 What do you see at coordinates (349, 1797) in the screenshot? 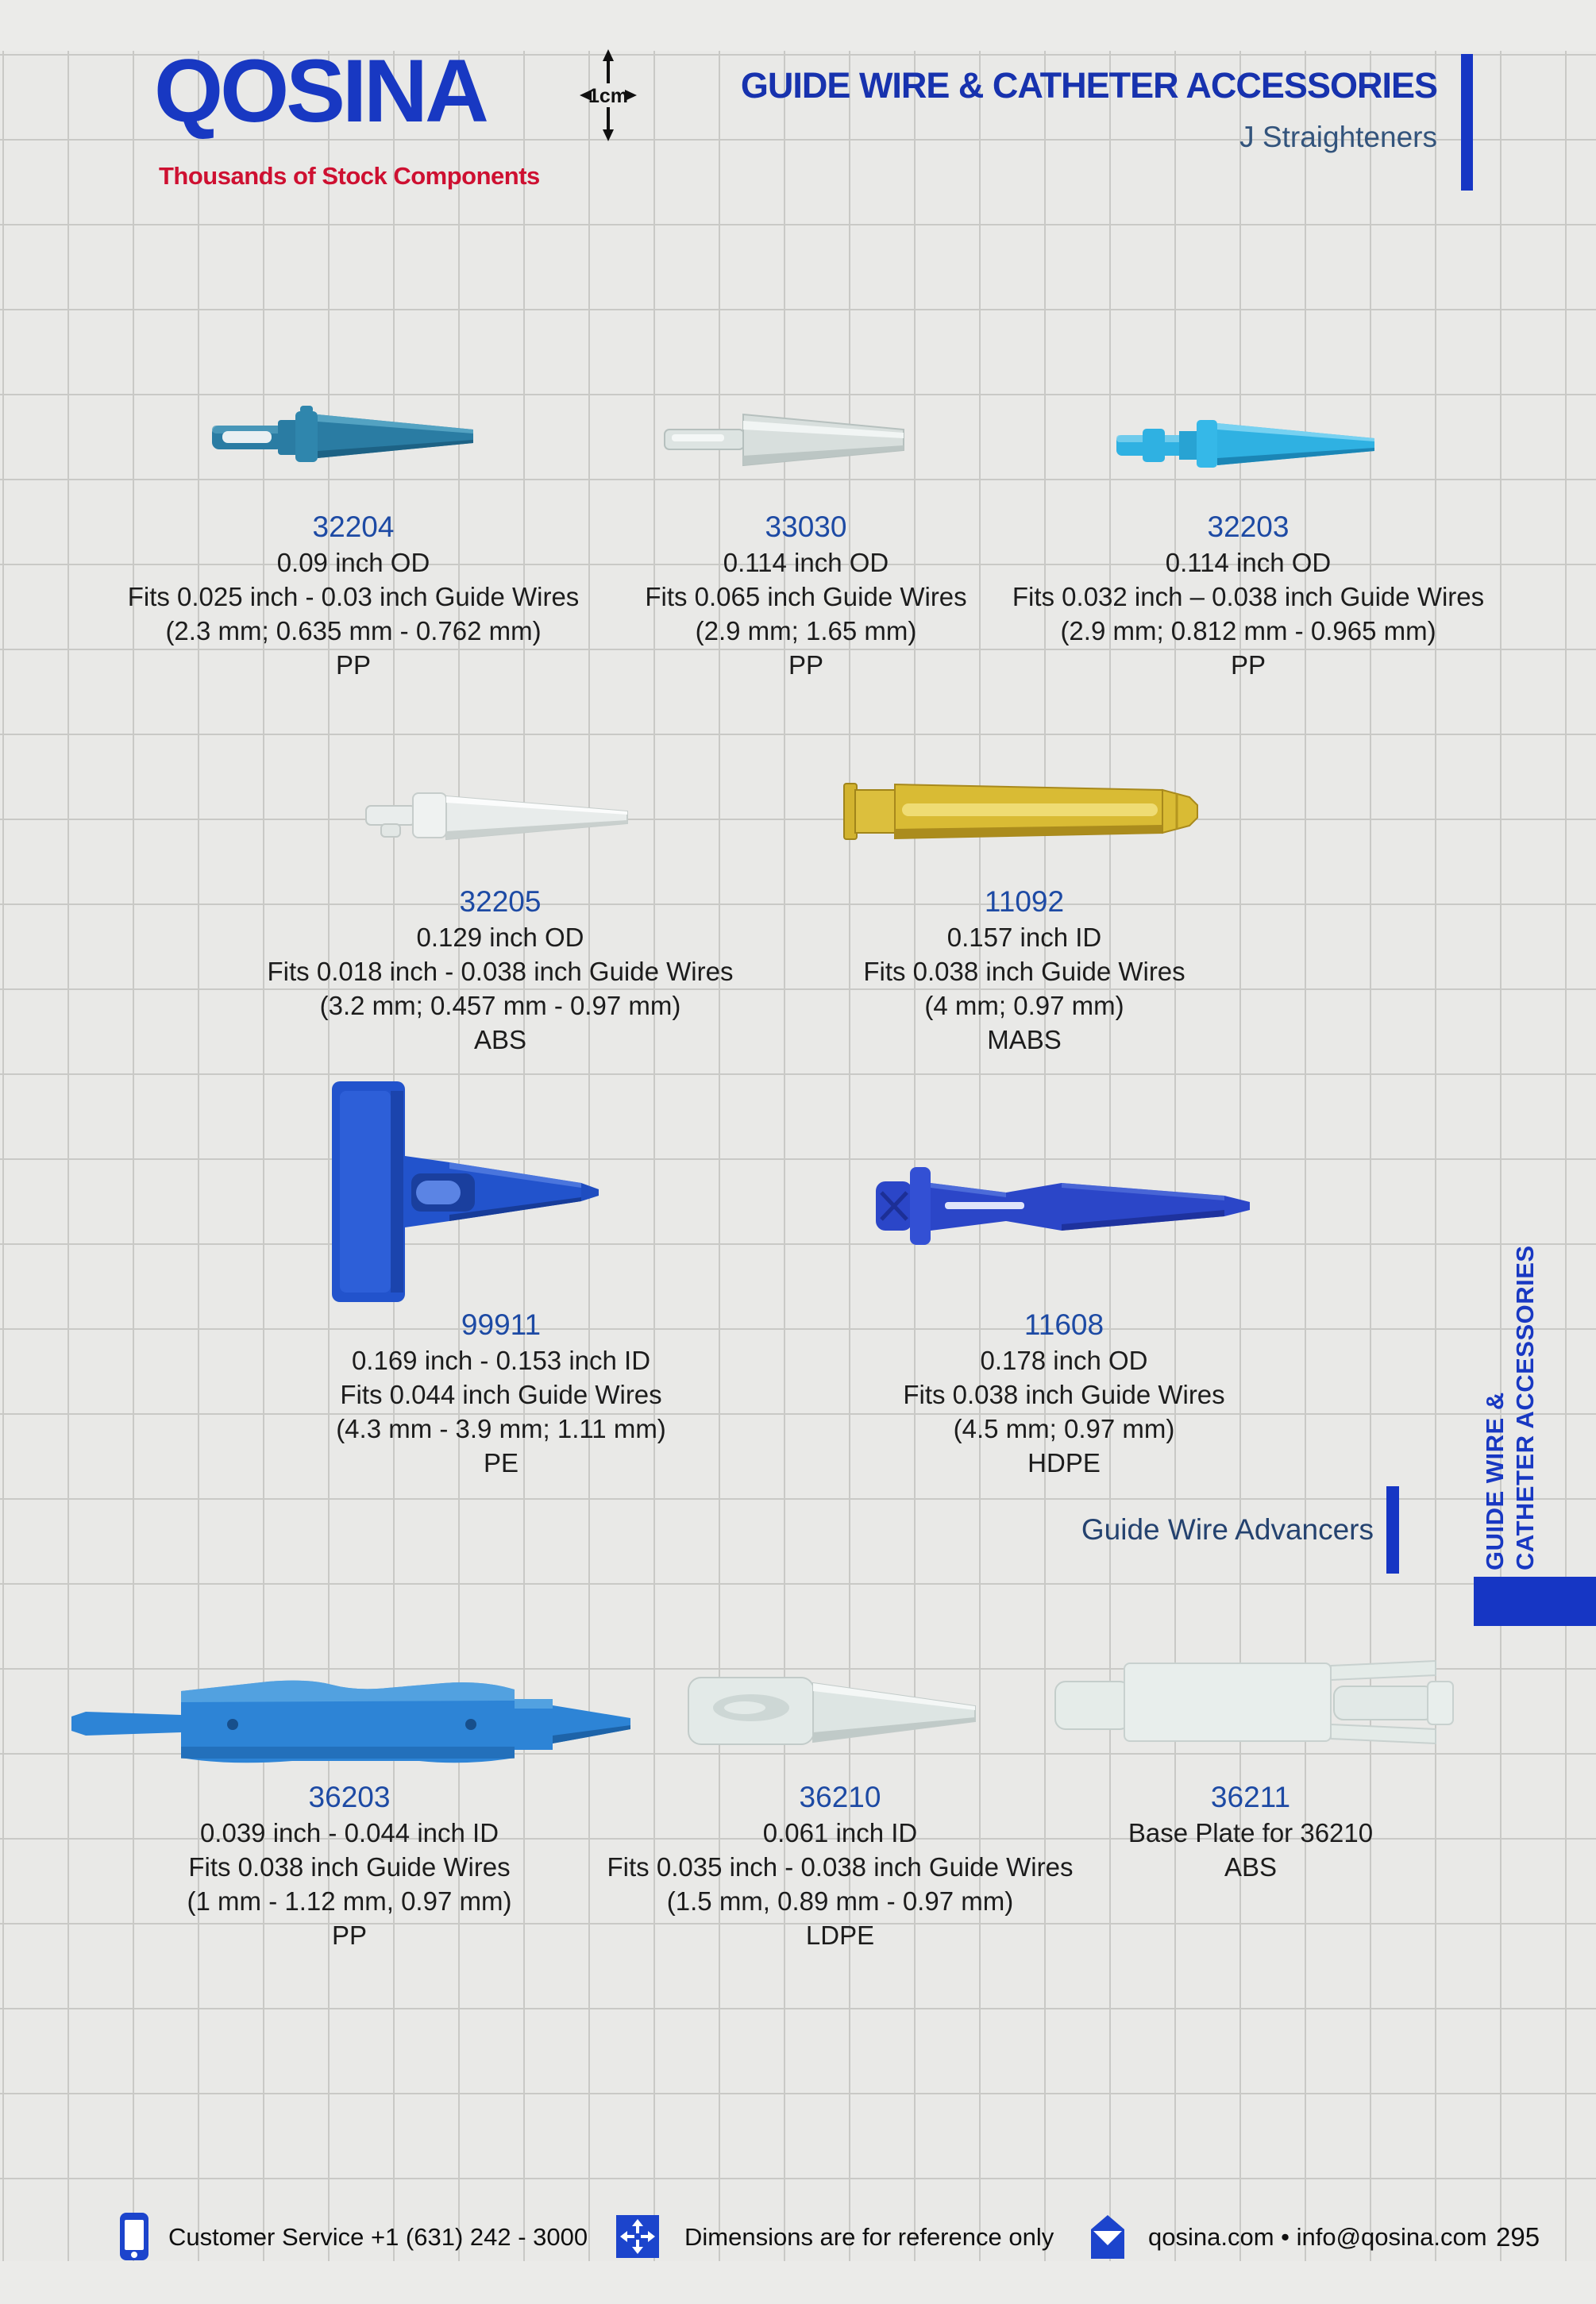
I see `part-number: 36203` at bounding box center [349, 1797].